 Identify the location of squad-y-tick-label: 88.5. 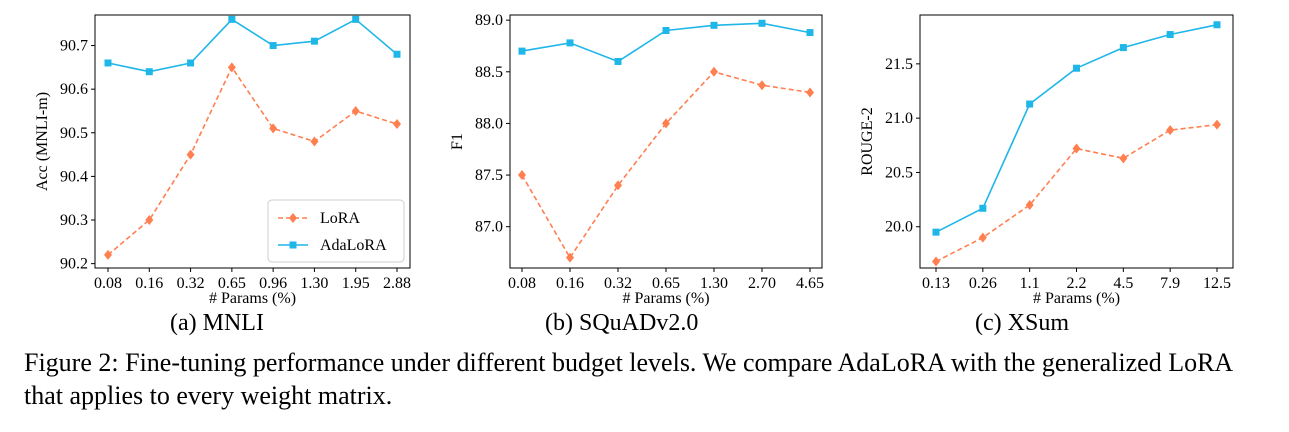
(489, 72).